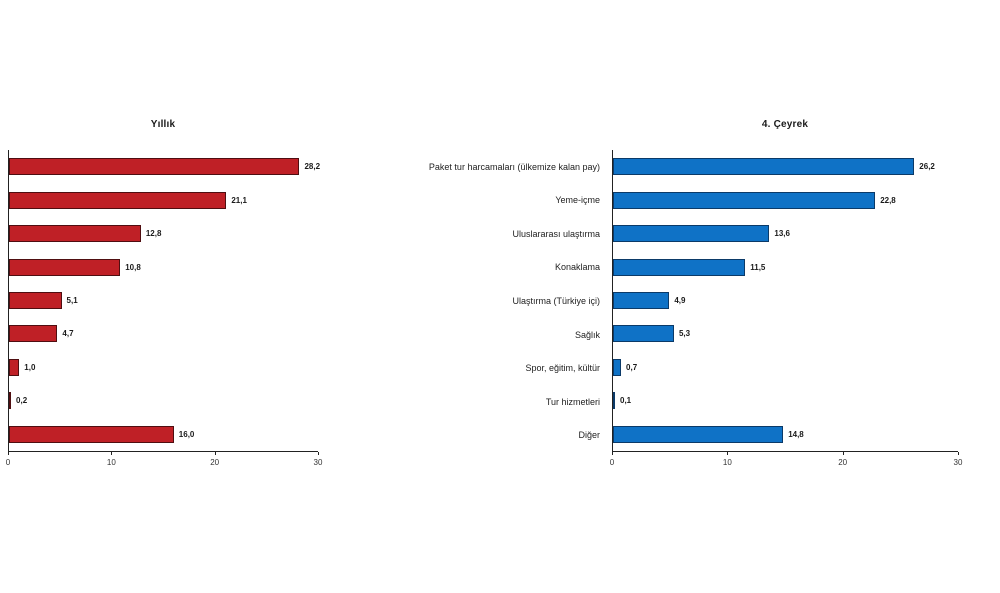  I want to click on bar-value-label: 16,0, so click(186, 434).